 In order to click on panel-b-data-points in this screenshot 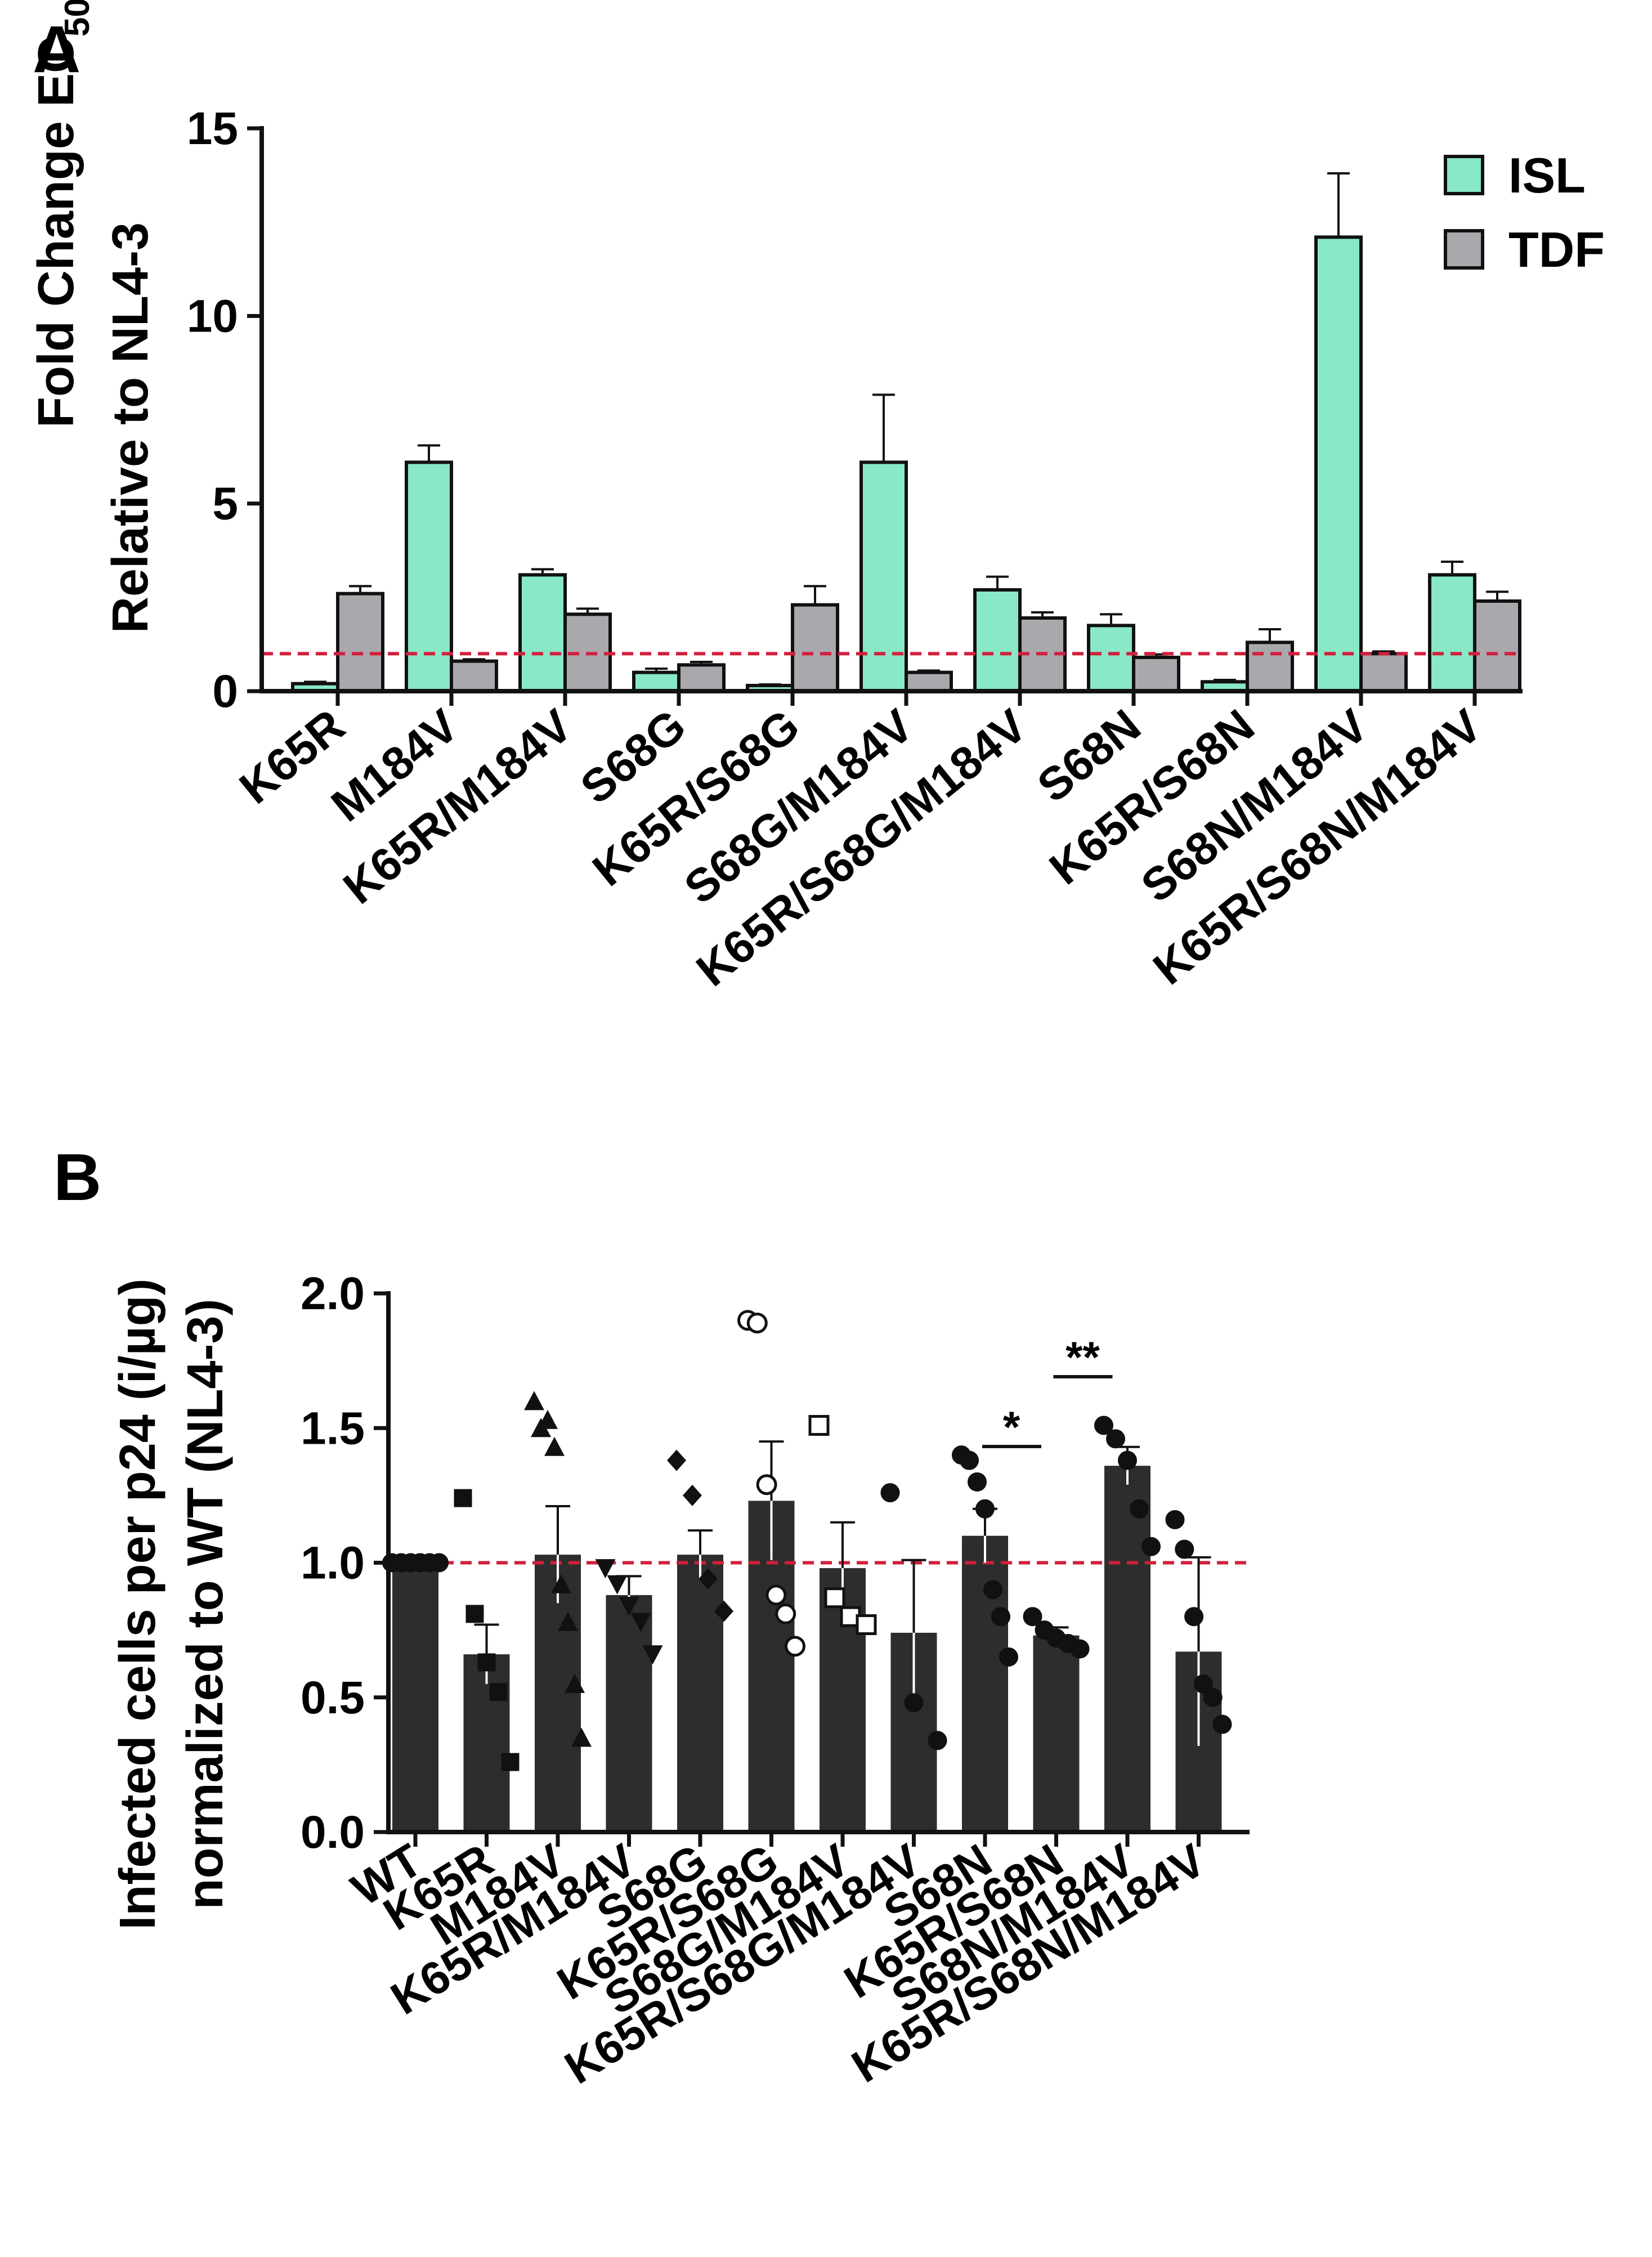, I will do `click(807, 1540)`.